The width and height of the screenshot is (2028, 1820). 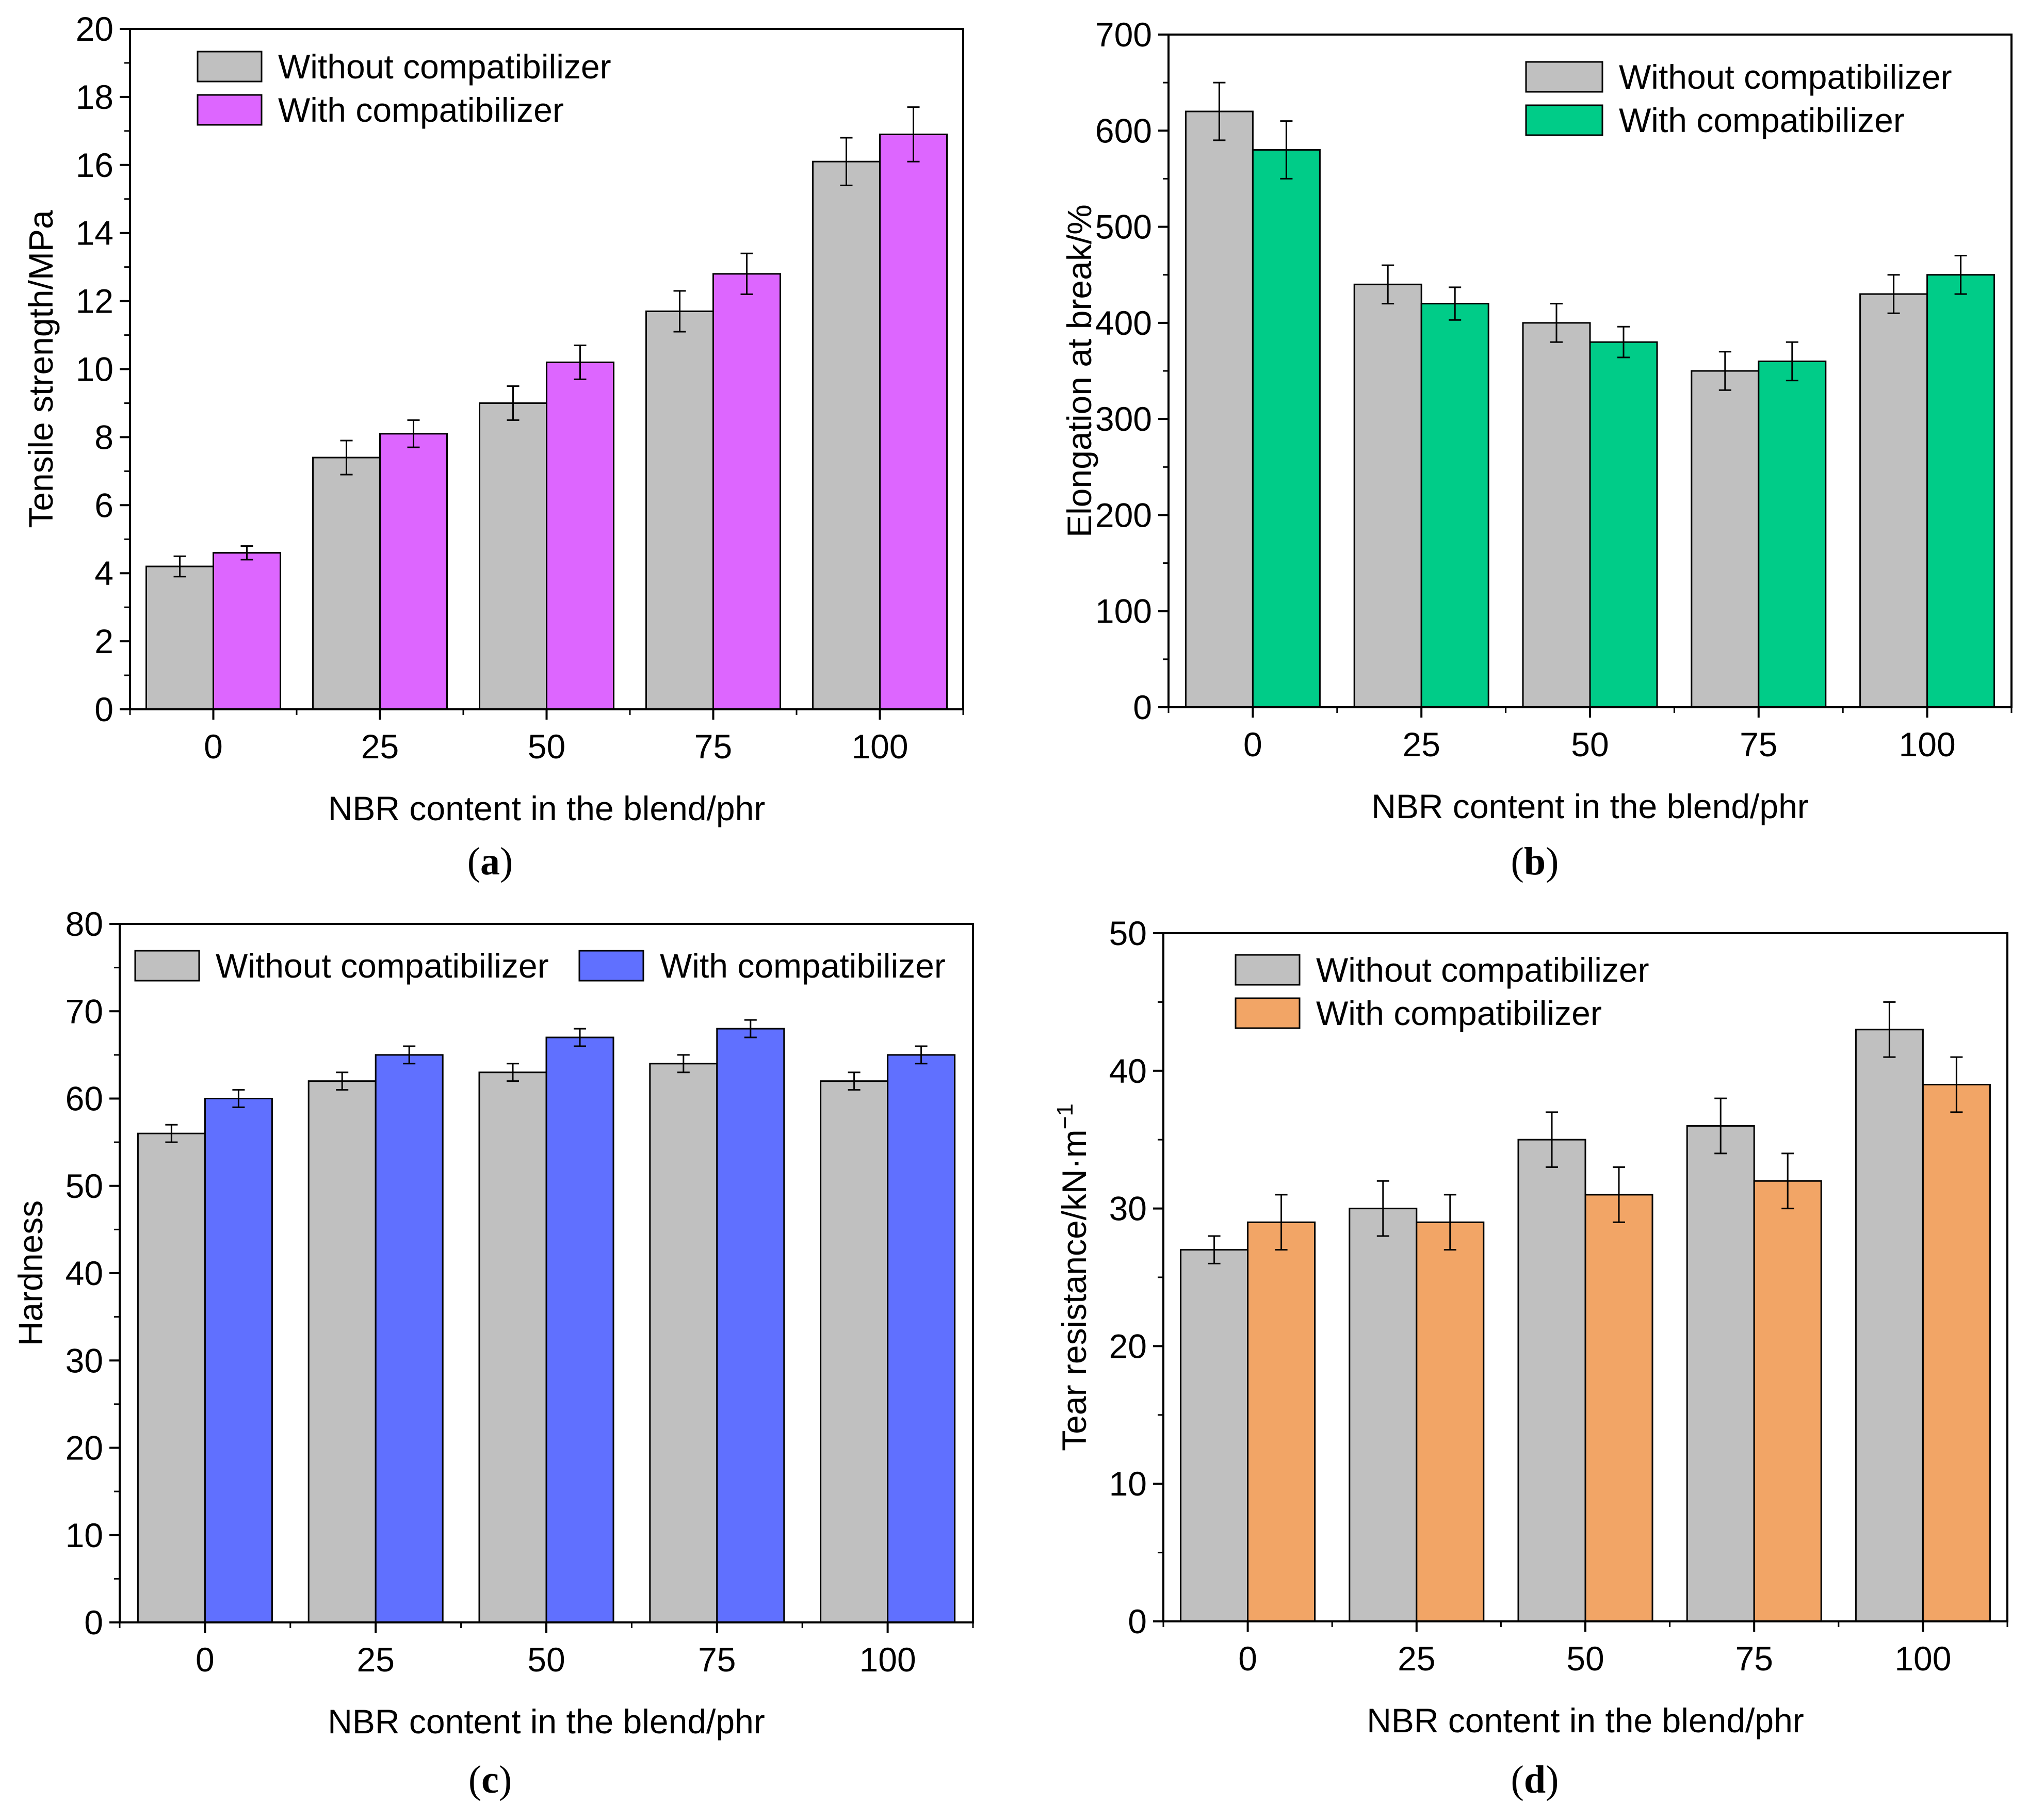 I want to click on y-tick-label: 8, so click(x=103, y=437).